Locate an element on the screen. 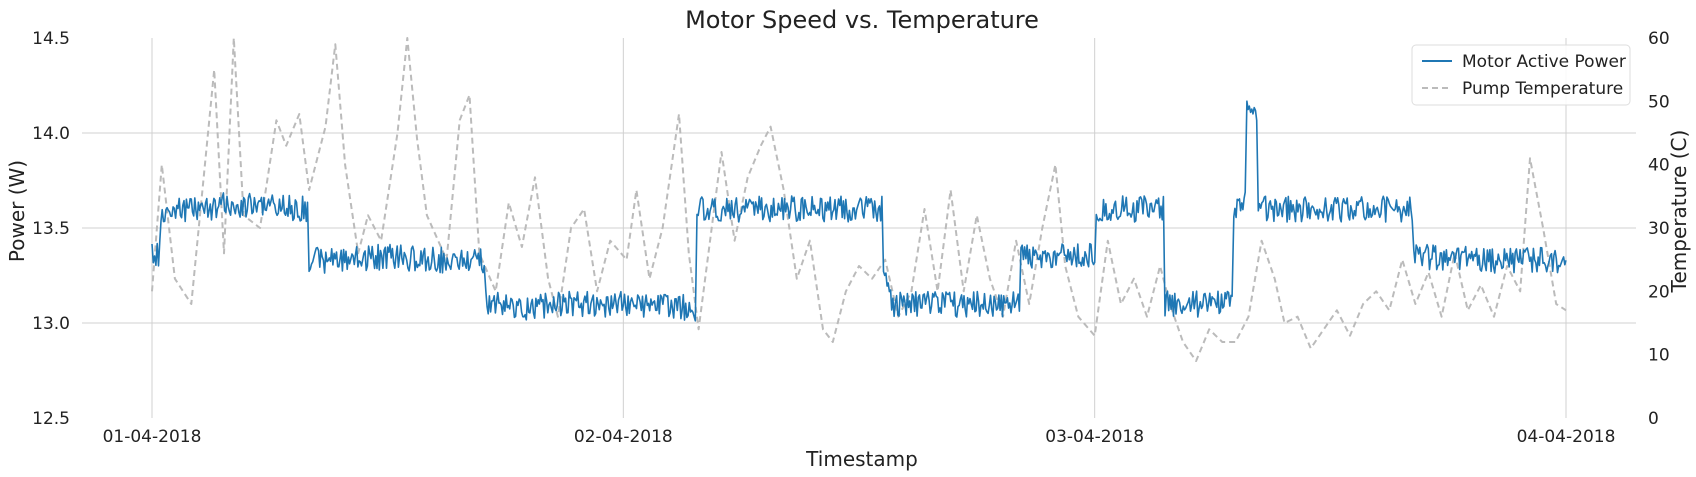 The width and height of the screenshot is (1696, 477). legend-label-motor-active-power: Motor Active Power is located at coordinates (1544, 62).